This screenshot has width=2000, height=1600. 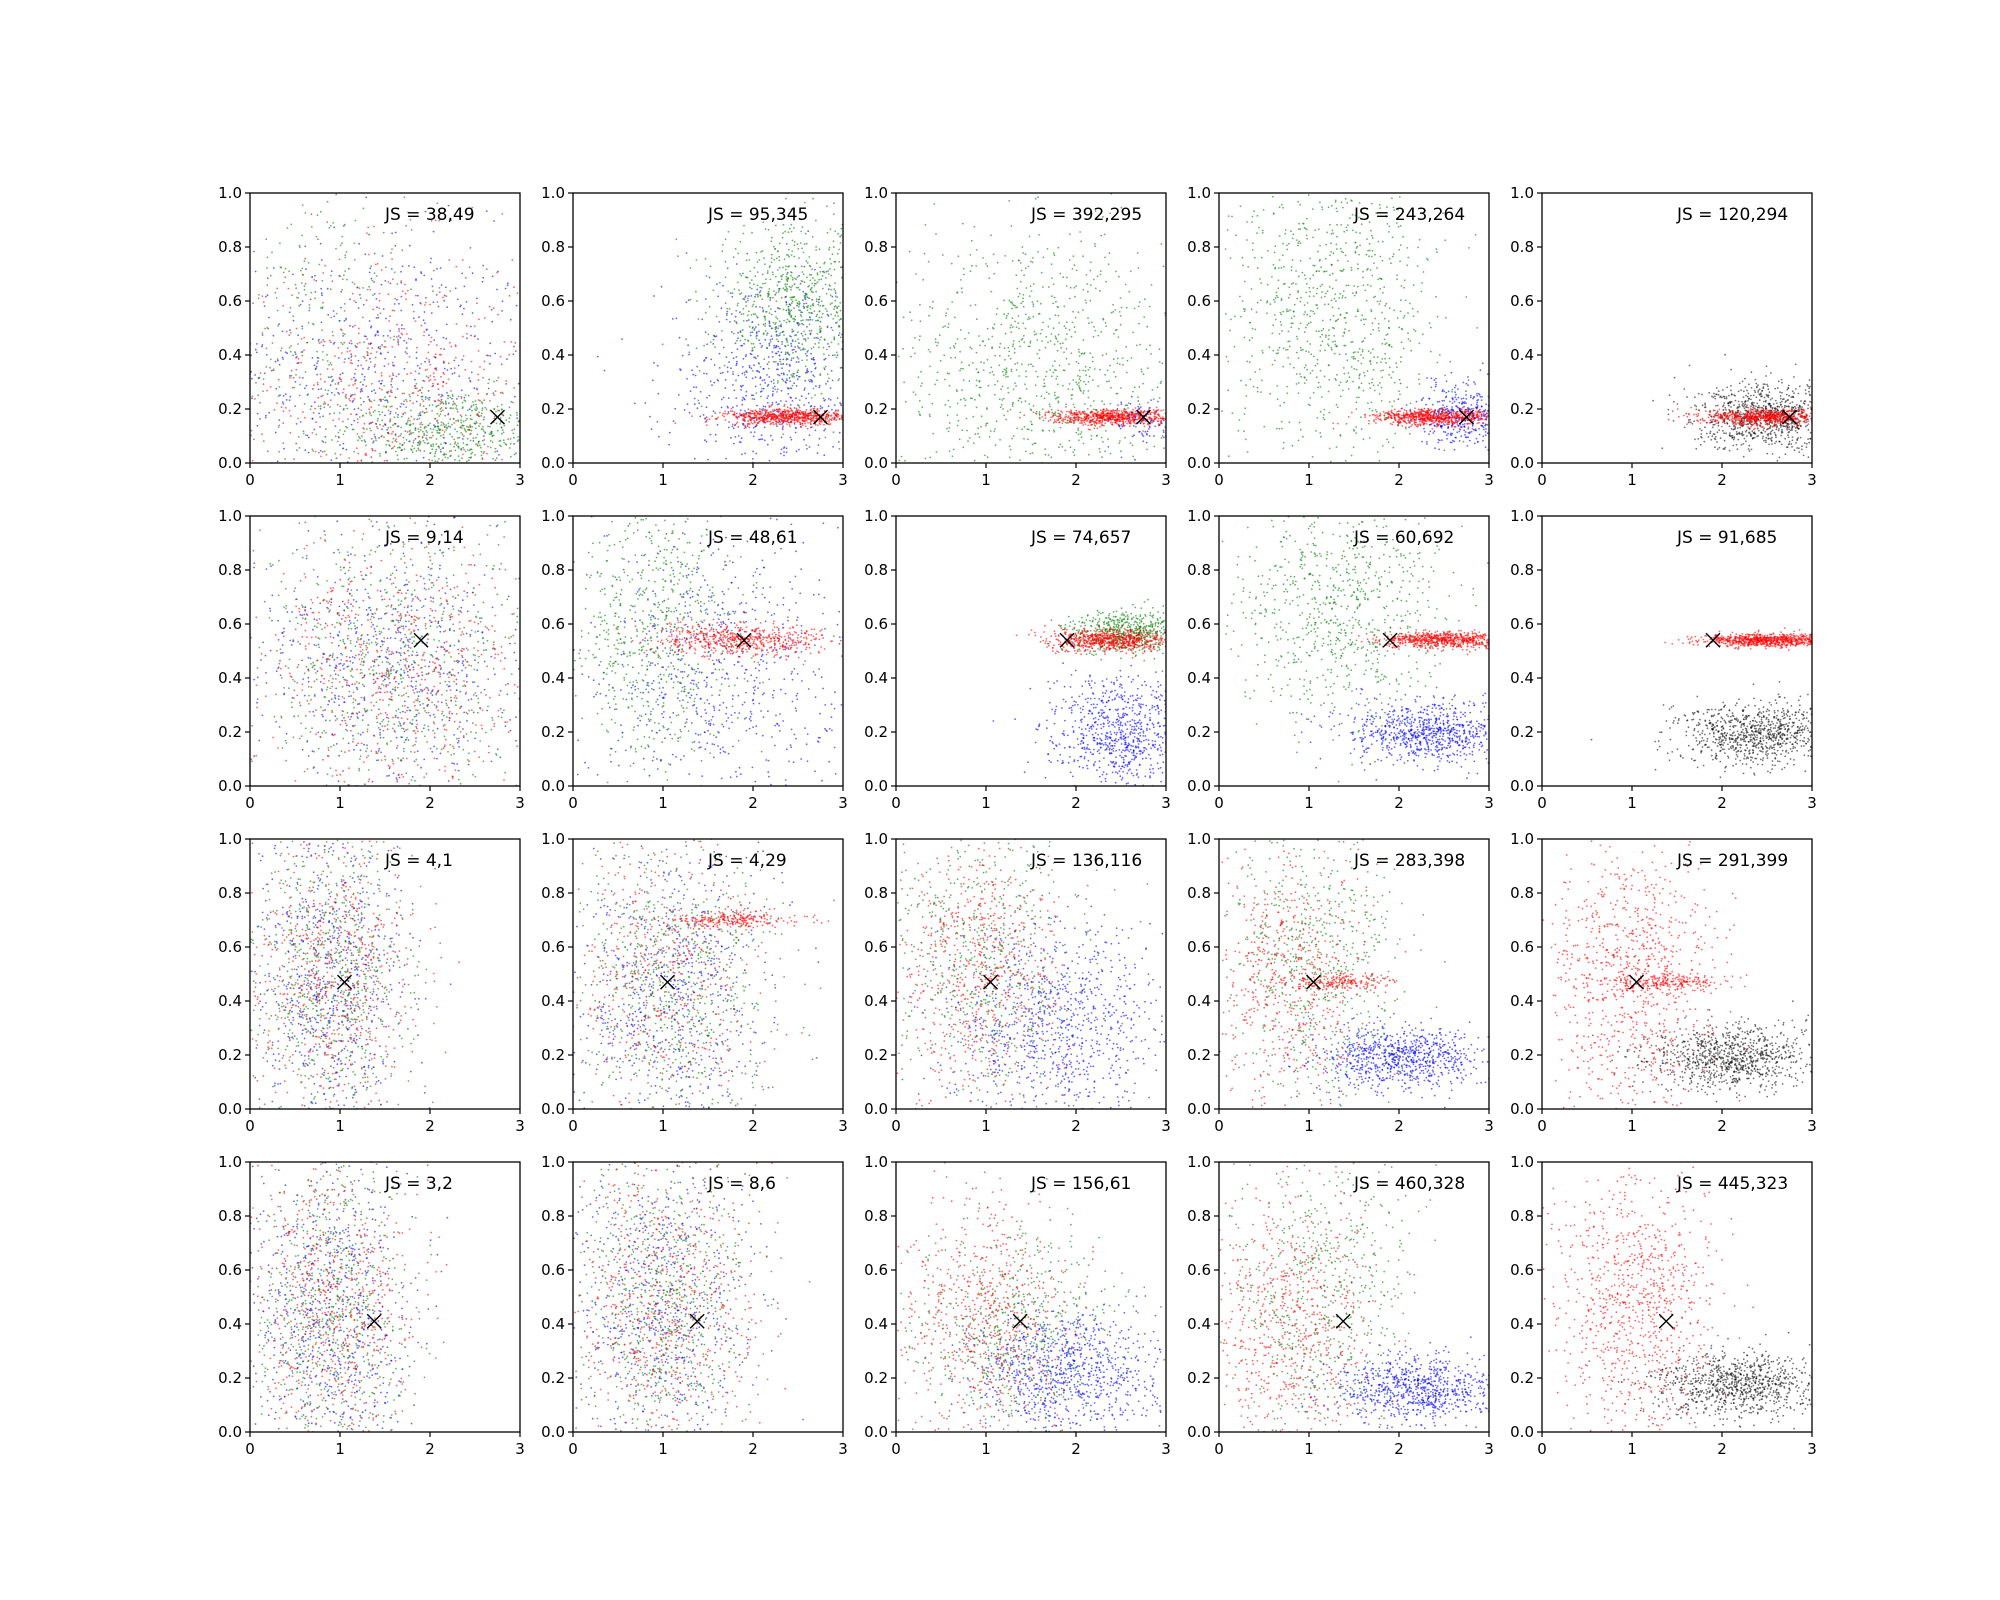 I want to click on y-tick-label: 0.0, so click(x=553, y=463).